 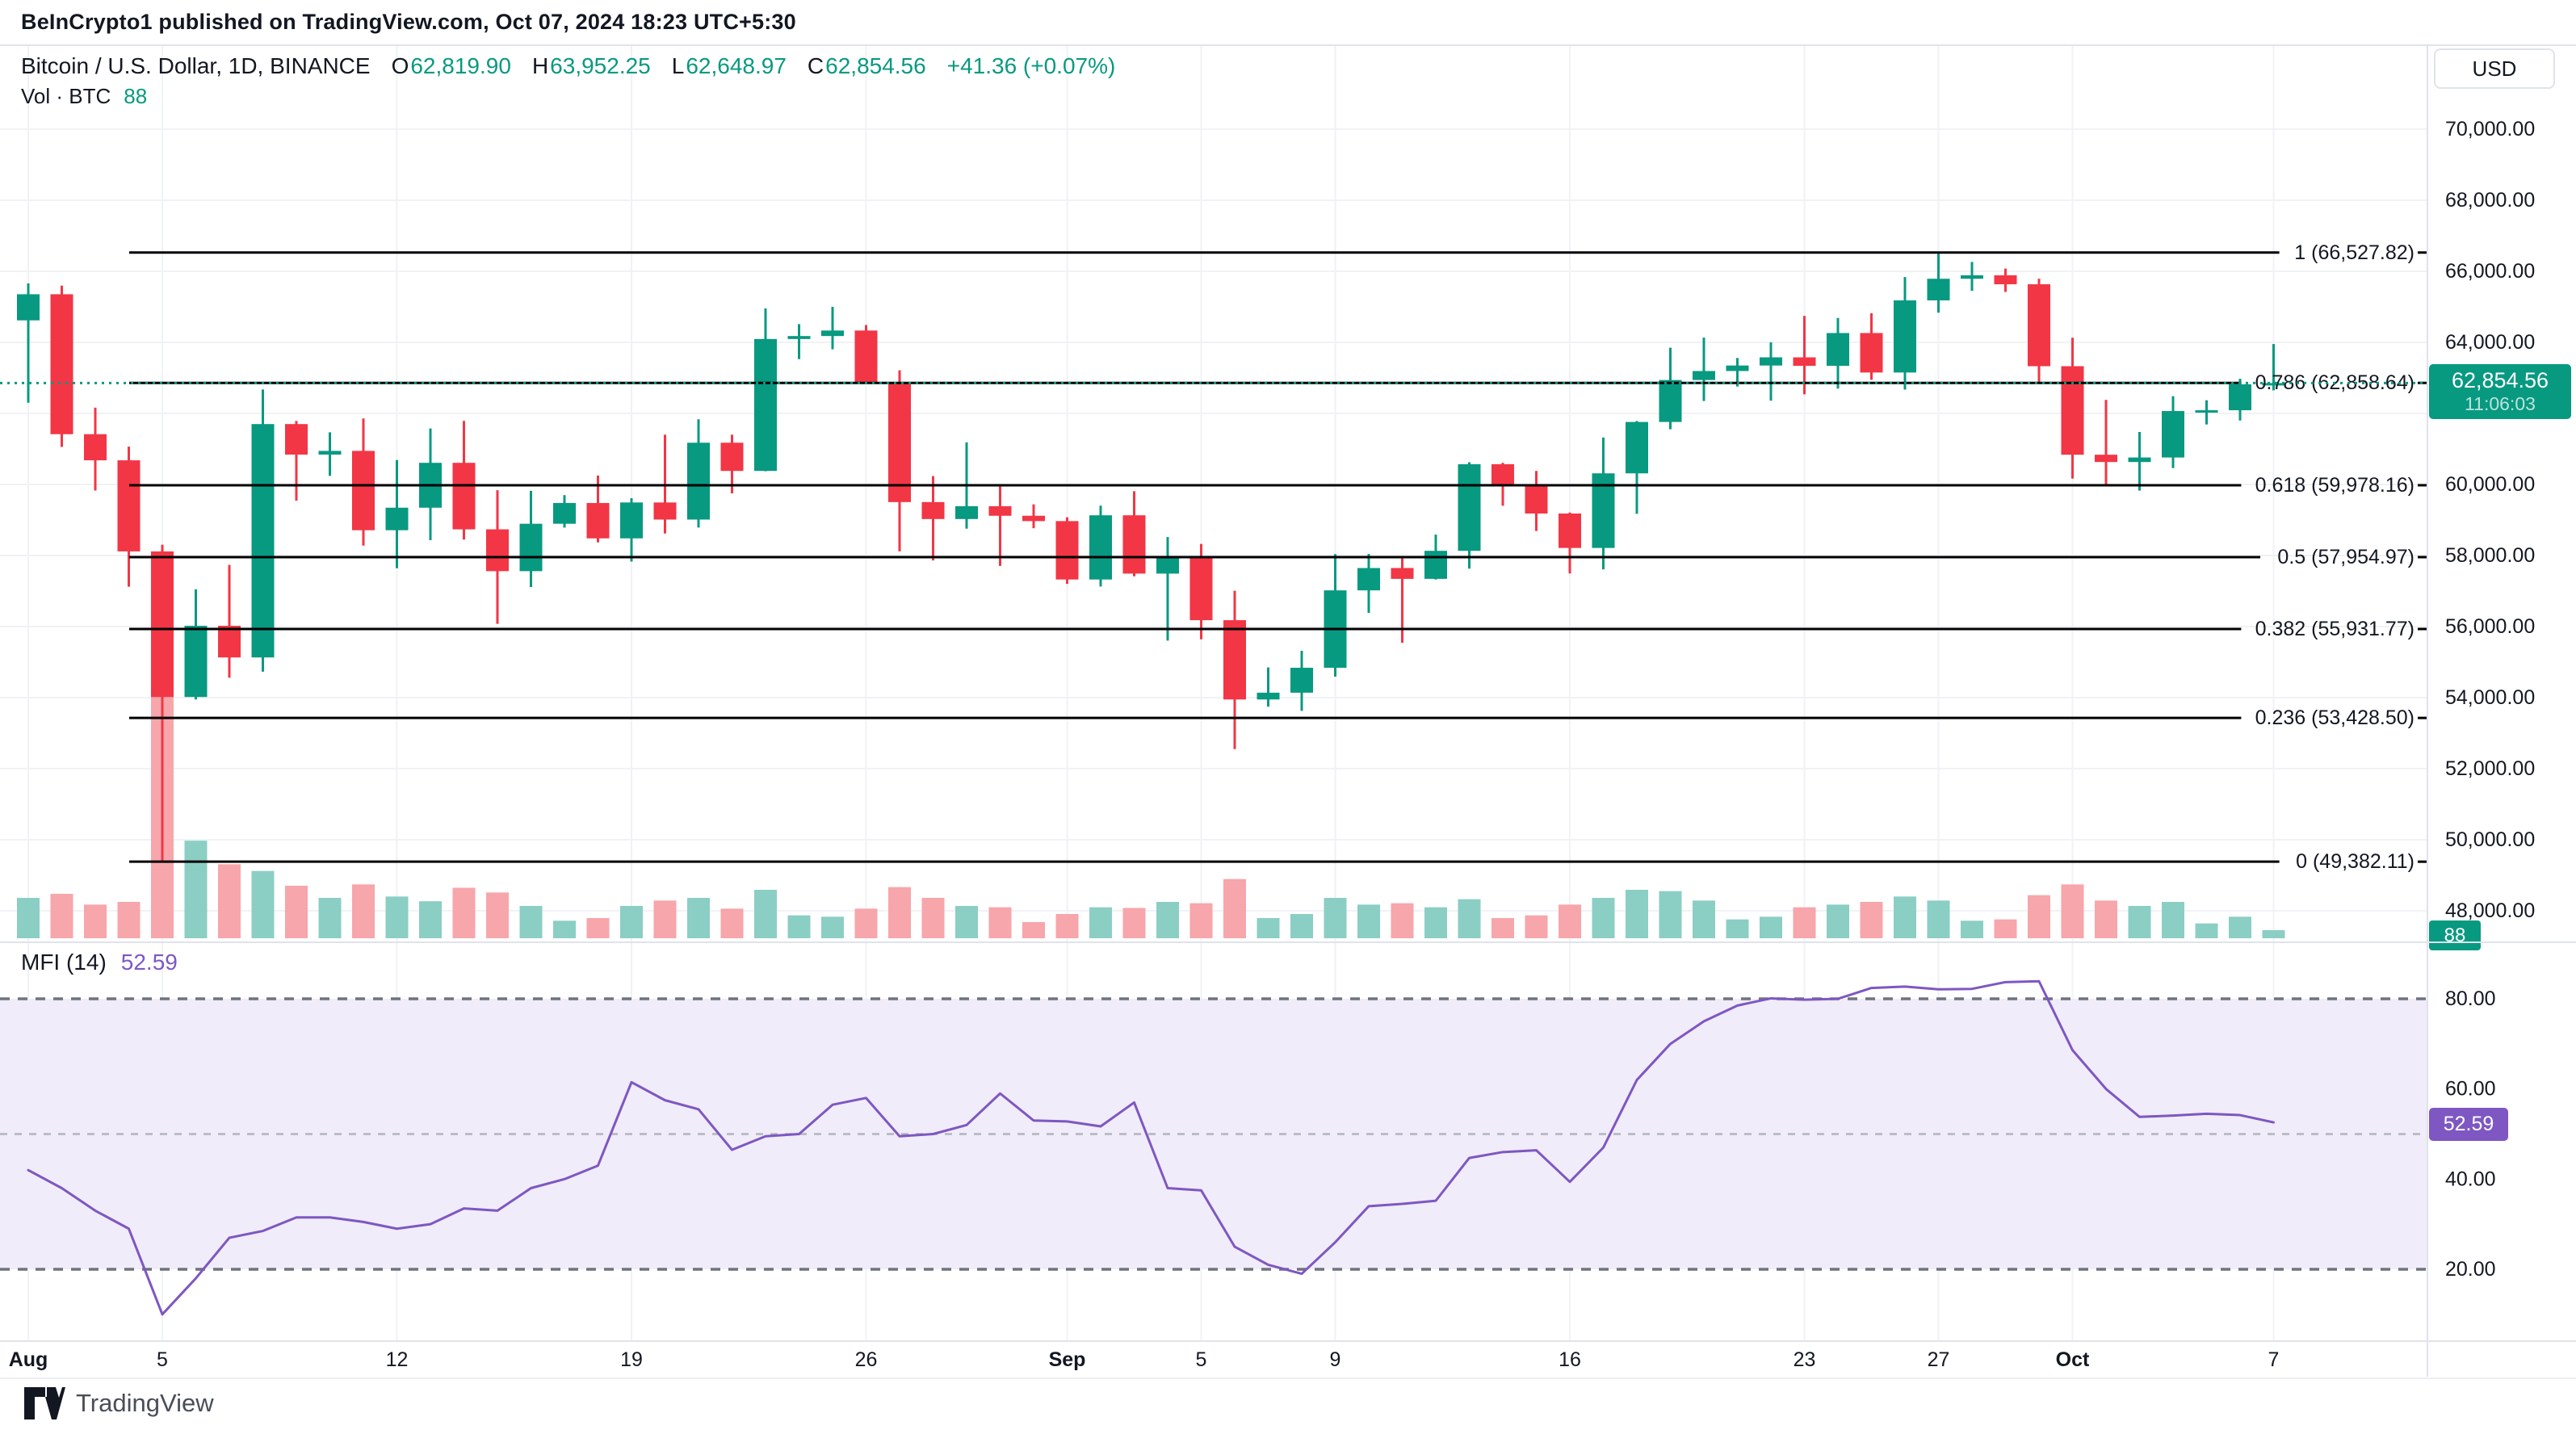 I want to click on mfi-label: MFI (14), so click(x=64, y=962).